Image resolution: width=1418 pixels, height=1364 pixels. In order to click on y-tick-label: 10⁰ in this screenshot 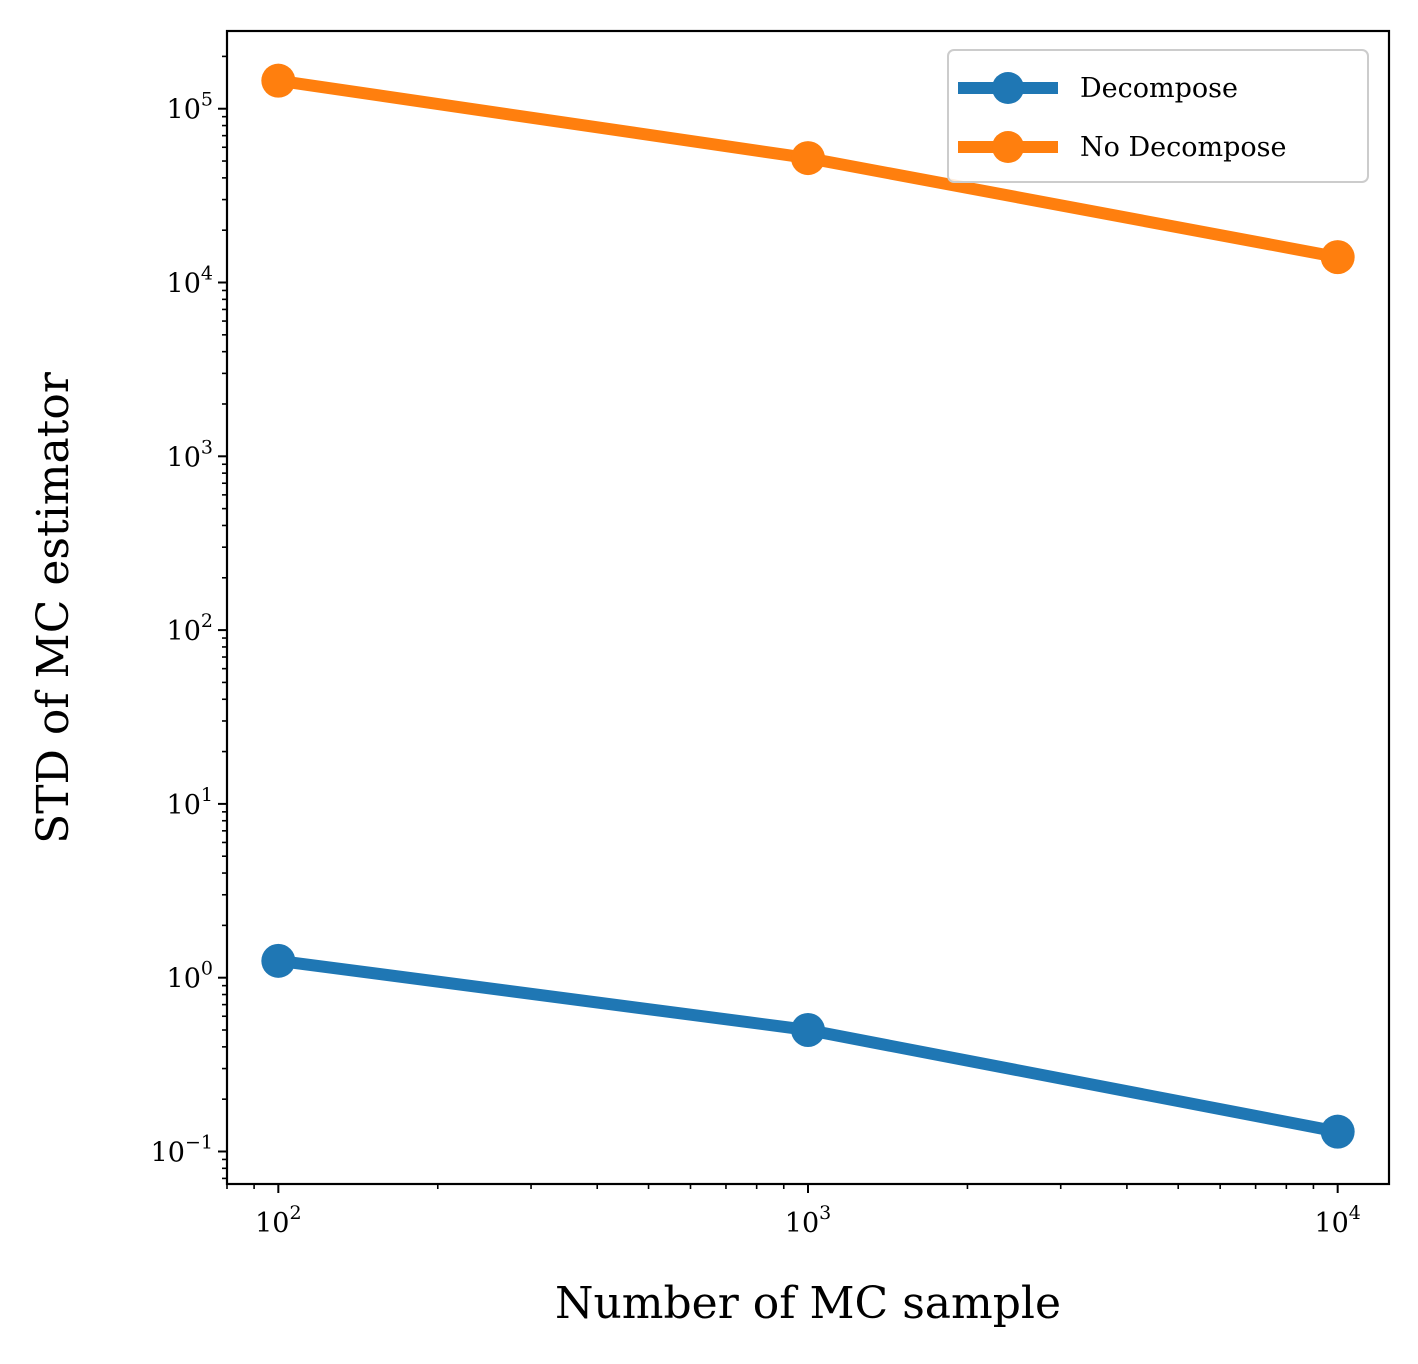, I will do `click(190, 976)`.